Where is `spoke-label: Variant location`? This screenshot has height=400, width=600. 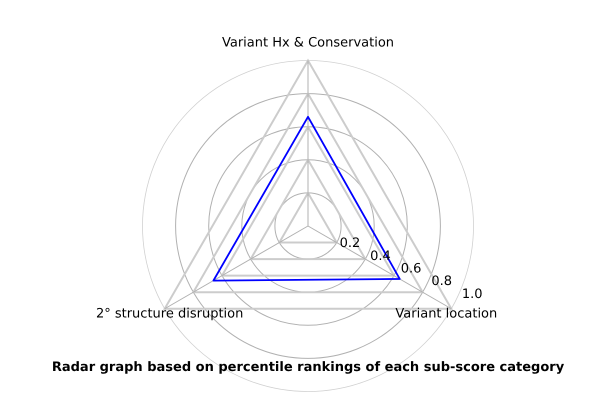
spoke-label: Variant location is located at coordinates (446, 314).